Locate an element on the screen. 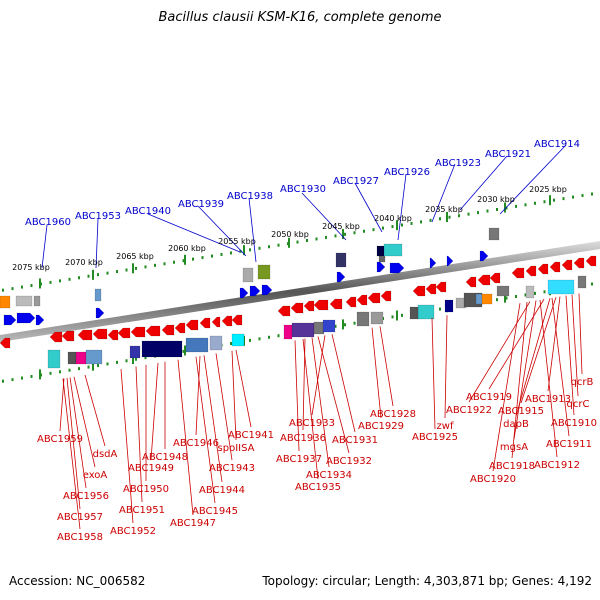 The height and width of the screenshot is (600, 600). bottom-gene-label: ABC1918 is located at coordinates (512, 466).